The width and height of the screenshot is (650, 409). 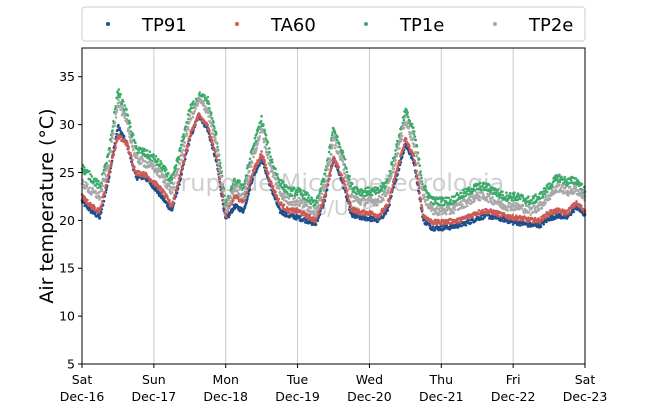 I want to click on x-tick-date: Dec-22, so click(x=513, y=396).